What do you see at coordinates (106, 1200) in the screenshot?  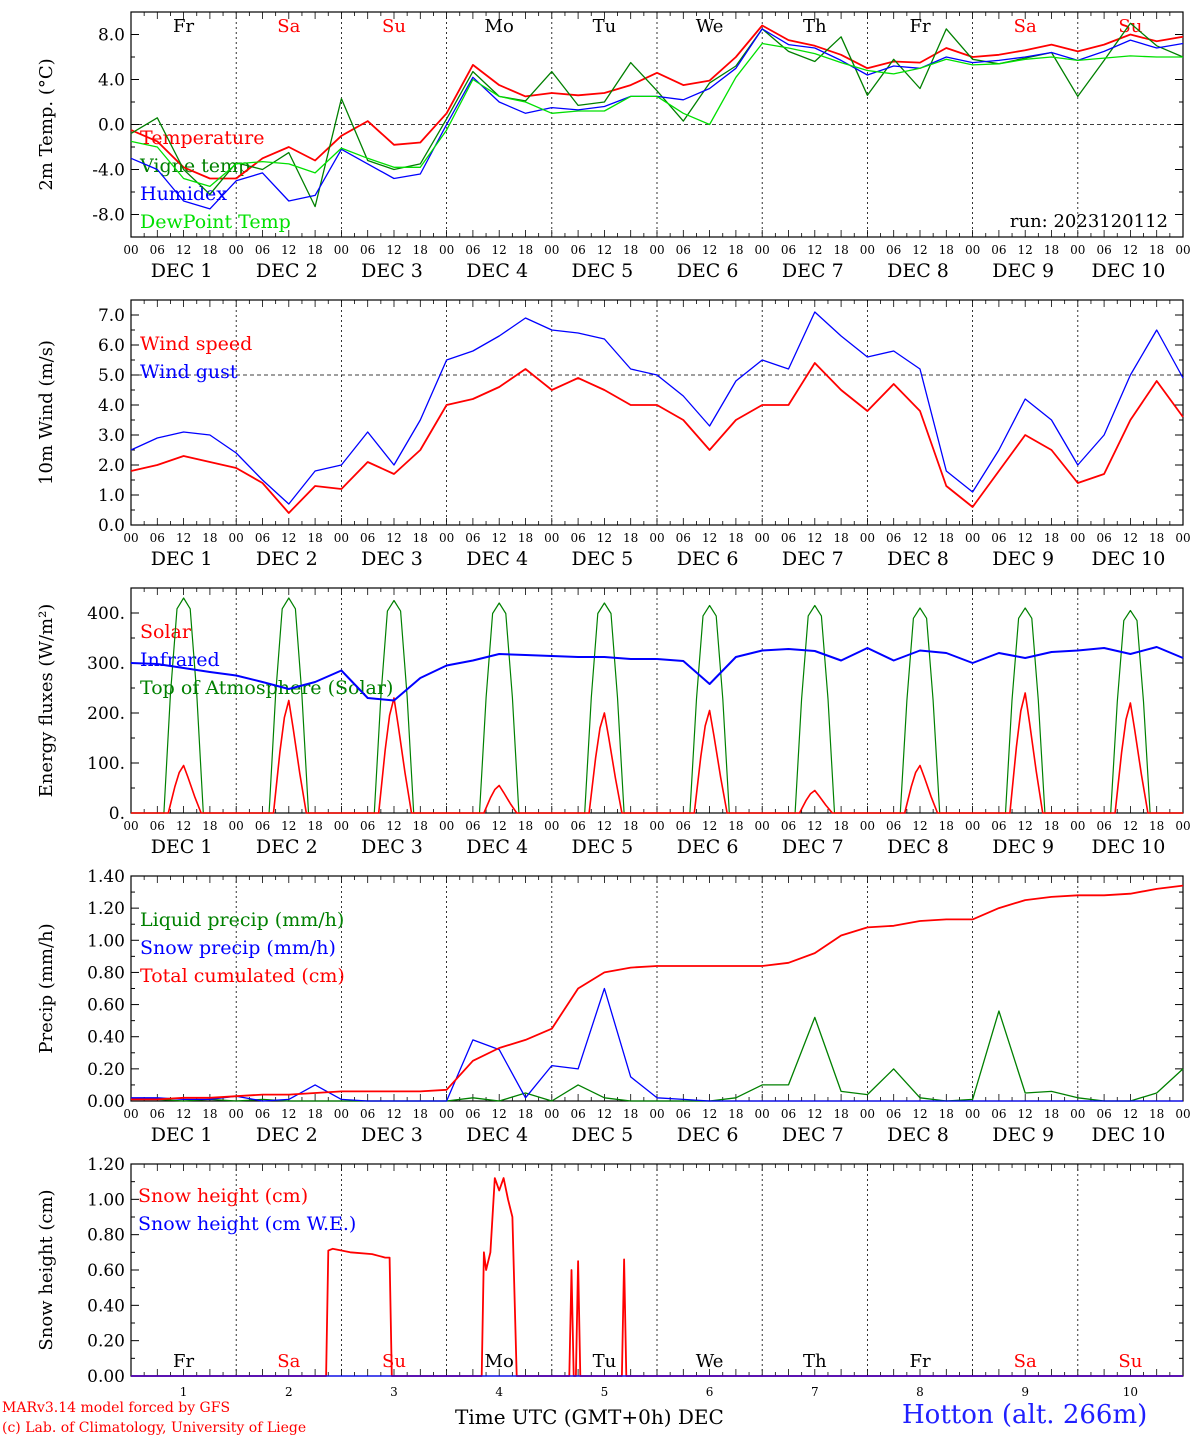 I see `y-tick-label: 1.00` at bounding box center [106, 1200].